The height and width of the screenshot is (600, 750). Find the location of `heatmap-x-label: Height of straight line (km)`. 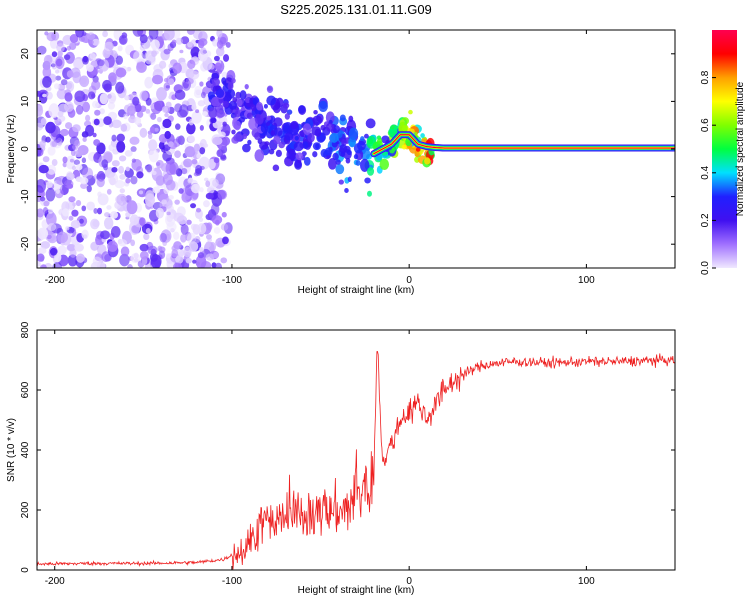

heatmap-x-label: Height of straight line (km) is located at coordinates (356, 290).